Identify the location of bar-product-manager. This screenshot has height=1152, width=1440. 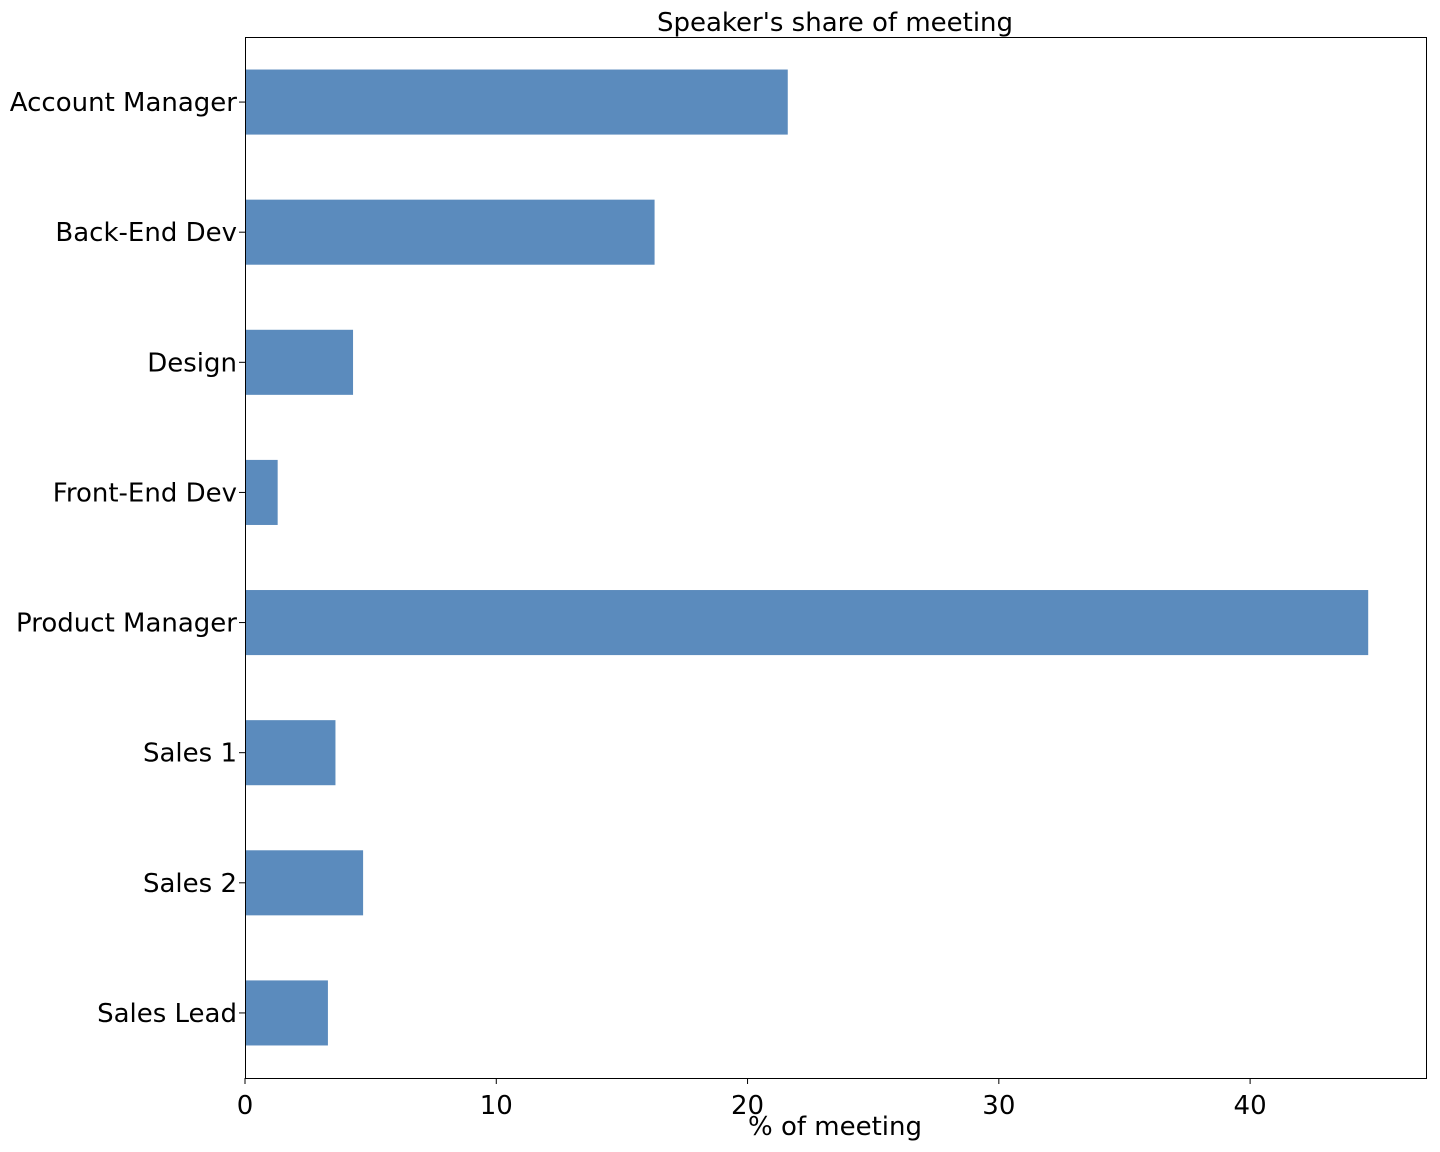
(807, 623).